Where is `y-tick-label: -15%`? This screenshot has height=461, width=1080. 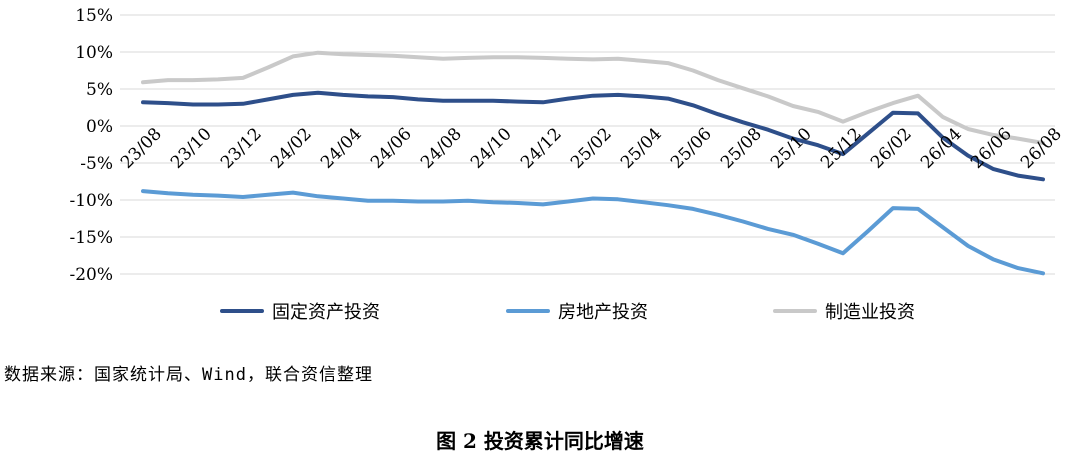
y-tick-label: -15% is located at coordinates (91, 238).